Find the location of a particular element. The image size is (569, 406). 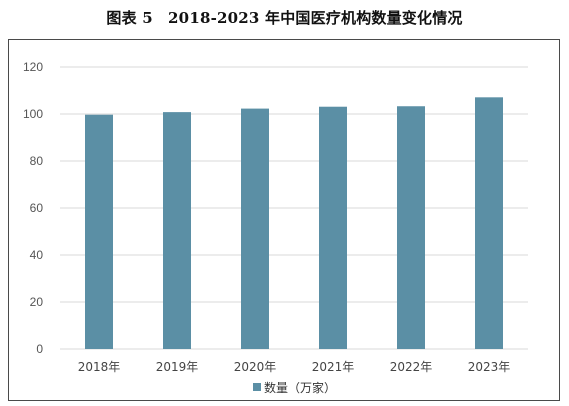

y-tick-label: 100 is located at coordinates (33, 114).